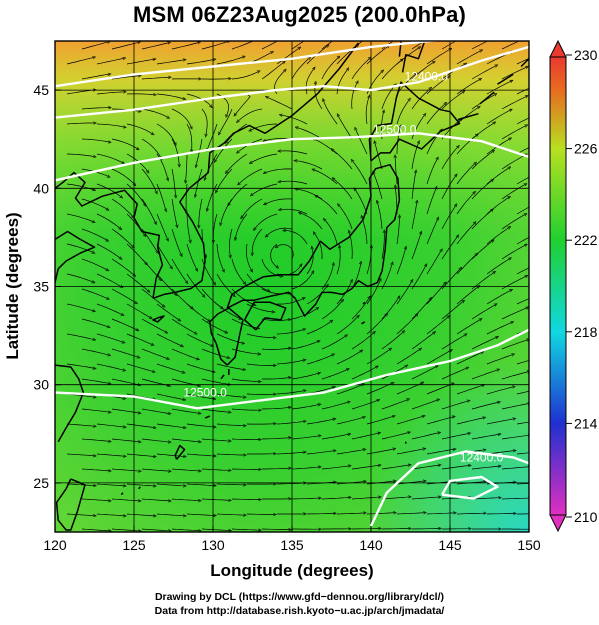 The height and width of the screenshot is (625, 599). I want to click on y-tick-label: 45, so click(41, 90).